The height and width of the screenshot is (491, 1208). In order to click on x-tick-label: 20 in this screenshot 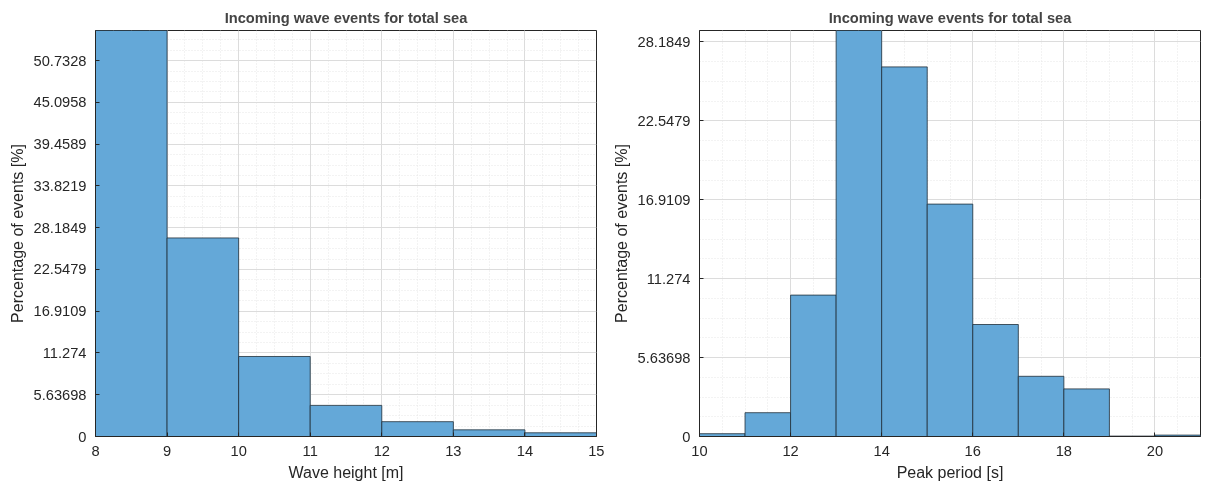, I will do `click(1155, 450)`.